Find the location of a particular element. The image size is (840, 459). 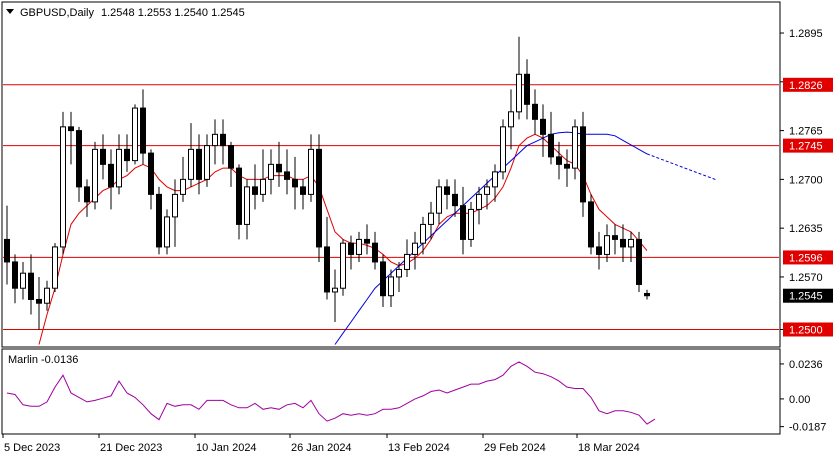

oscillator-tick-label: -0.0187 is located at coordinates (807, 428).